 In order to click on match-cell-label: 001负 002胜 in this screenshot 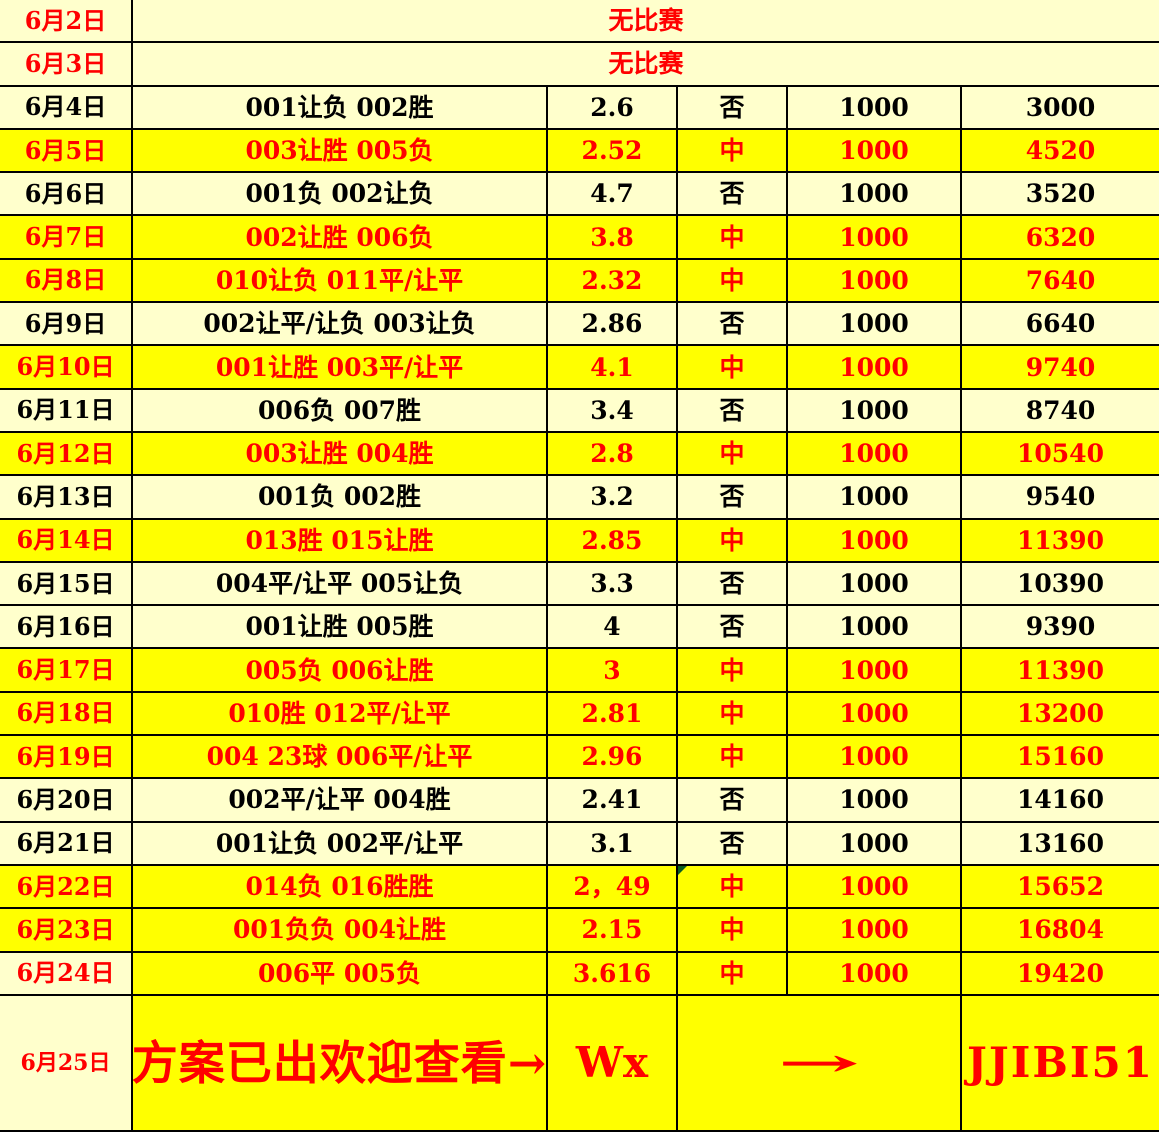, I will do `click(339, 497)`.